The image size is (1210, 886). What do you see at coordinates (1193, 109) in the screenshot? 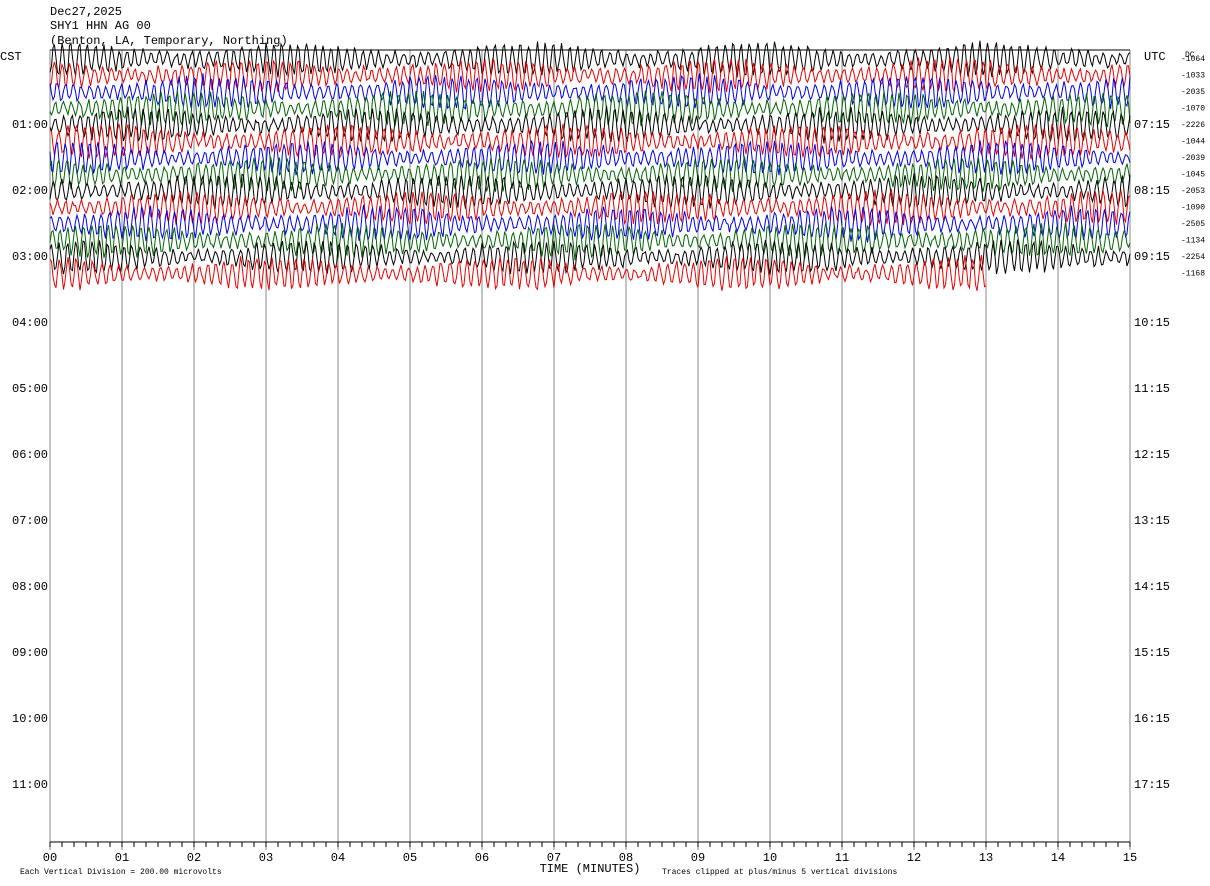
I see `dc-label: -1070` at bounding box center [1193, 109].